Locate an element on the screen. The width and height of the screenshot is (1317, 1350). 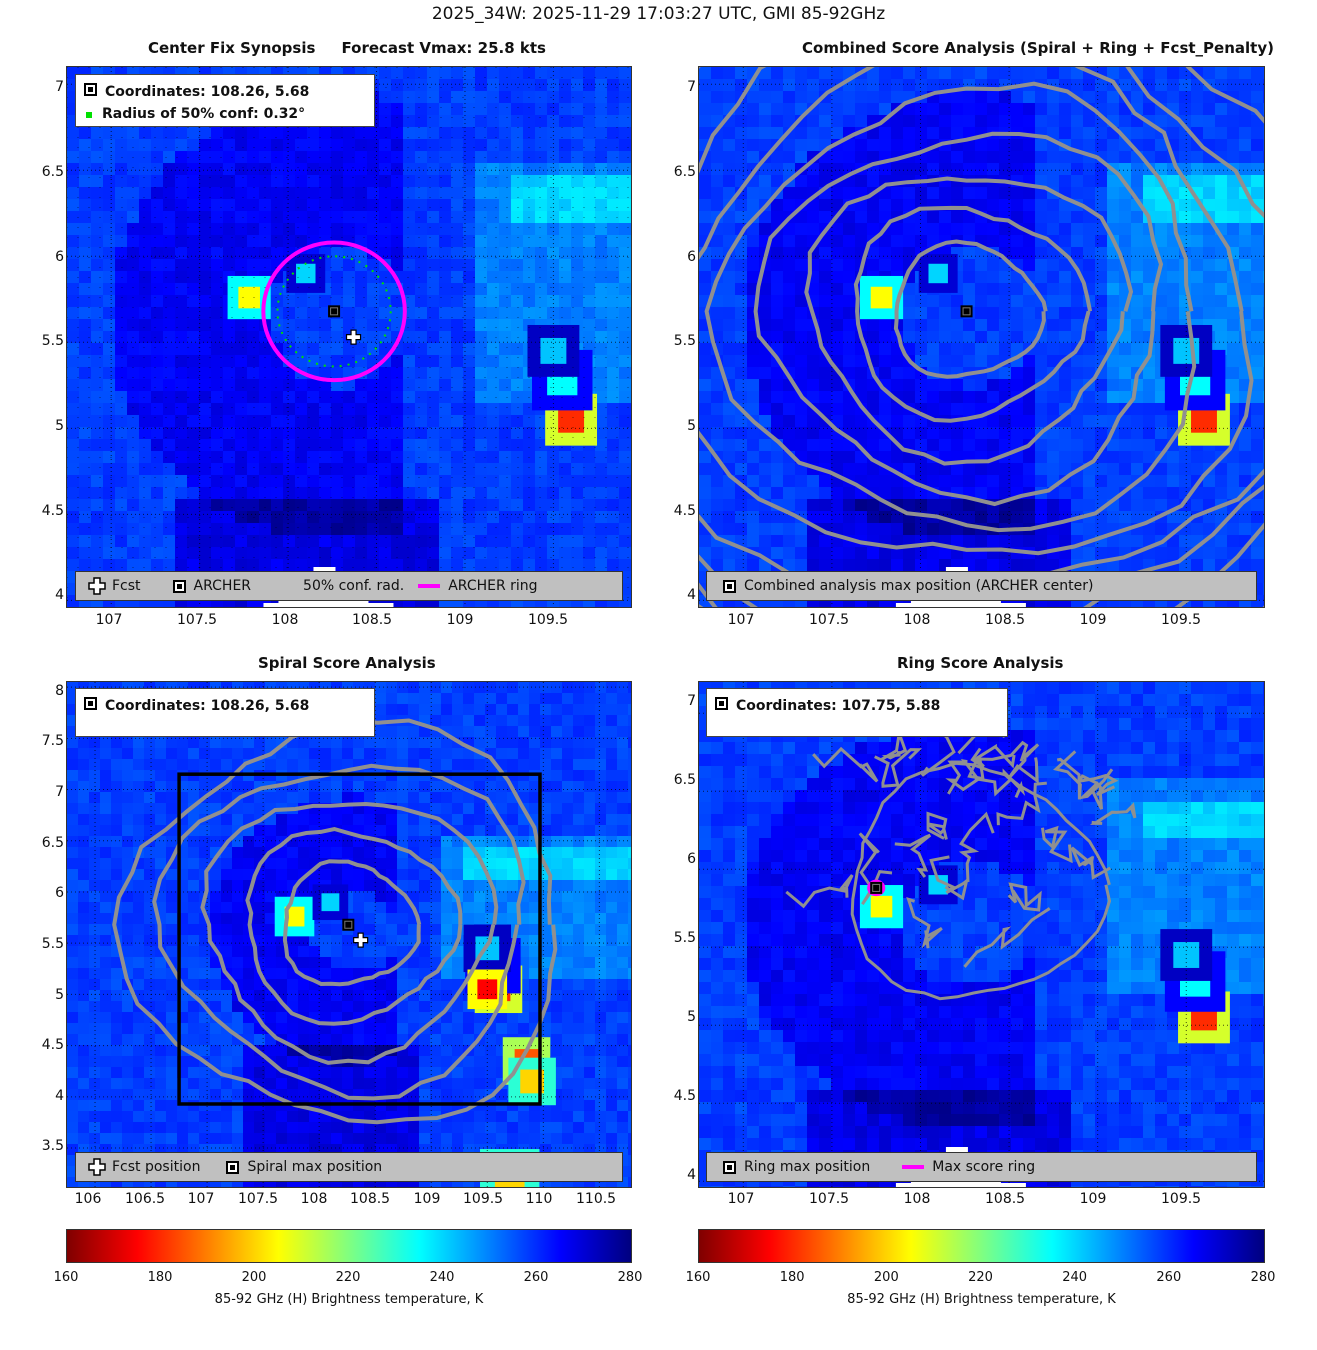
panel-title-spiral: Spiral Score Analysis is located at coordinates (347, 663).